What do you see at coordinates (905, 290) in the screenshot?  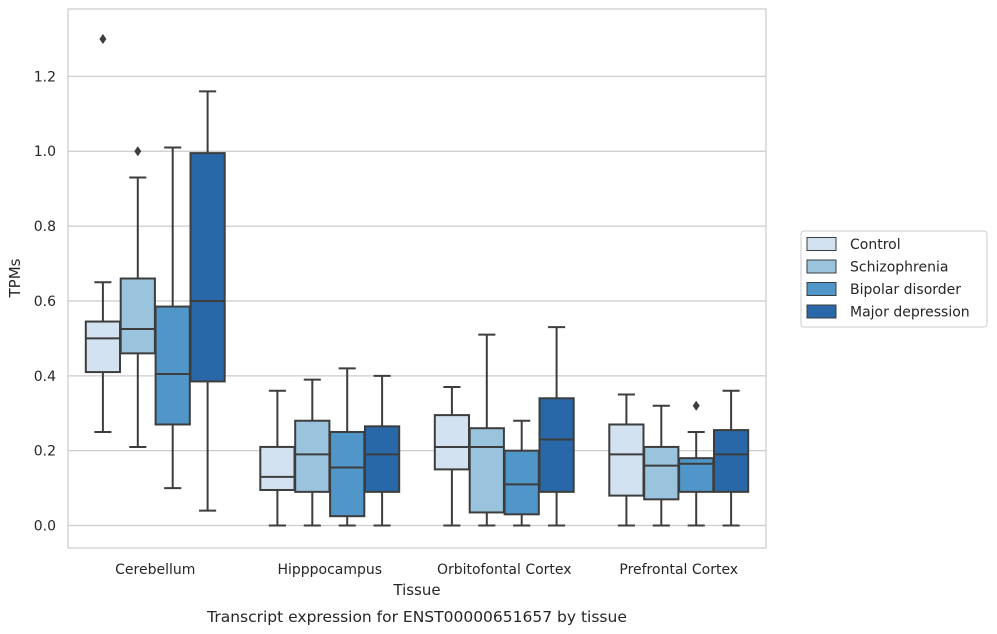 I see `legend-label: Bipolar disorder` at bounding box center [905, 290].